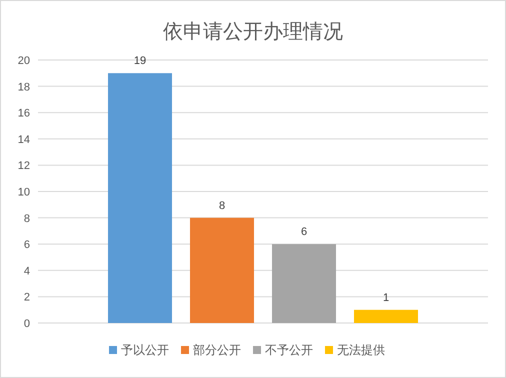  Describe the element at coordinates (217, 350) in the screenshot. I see `legend-label: 部分公开` at that location.